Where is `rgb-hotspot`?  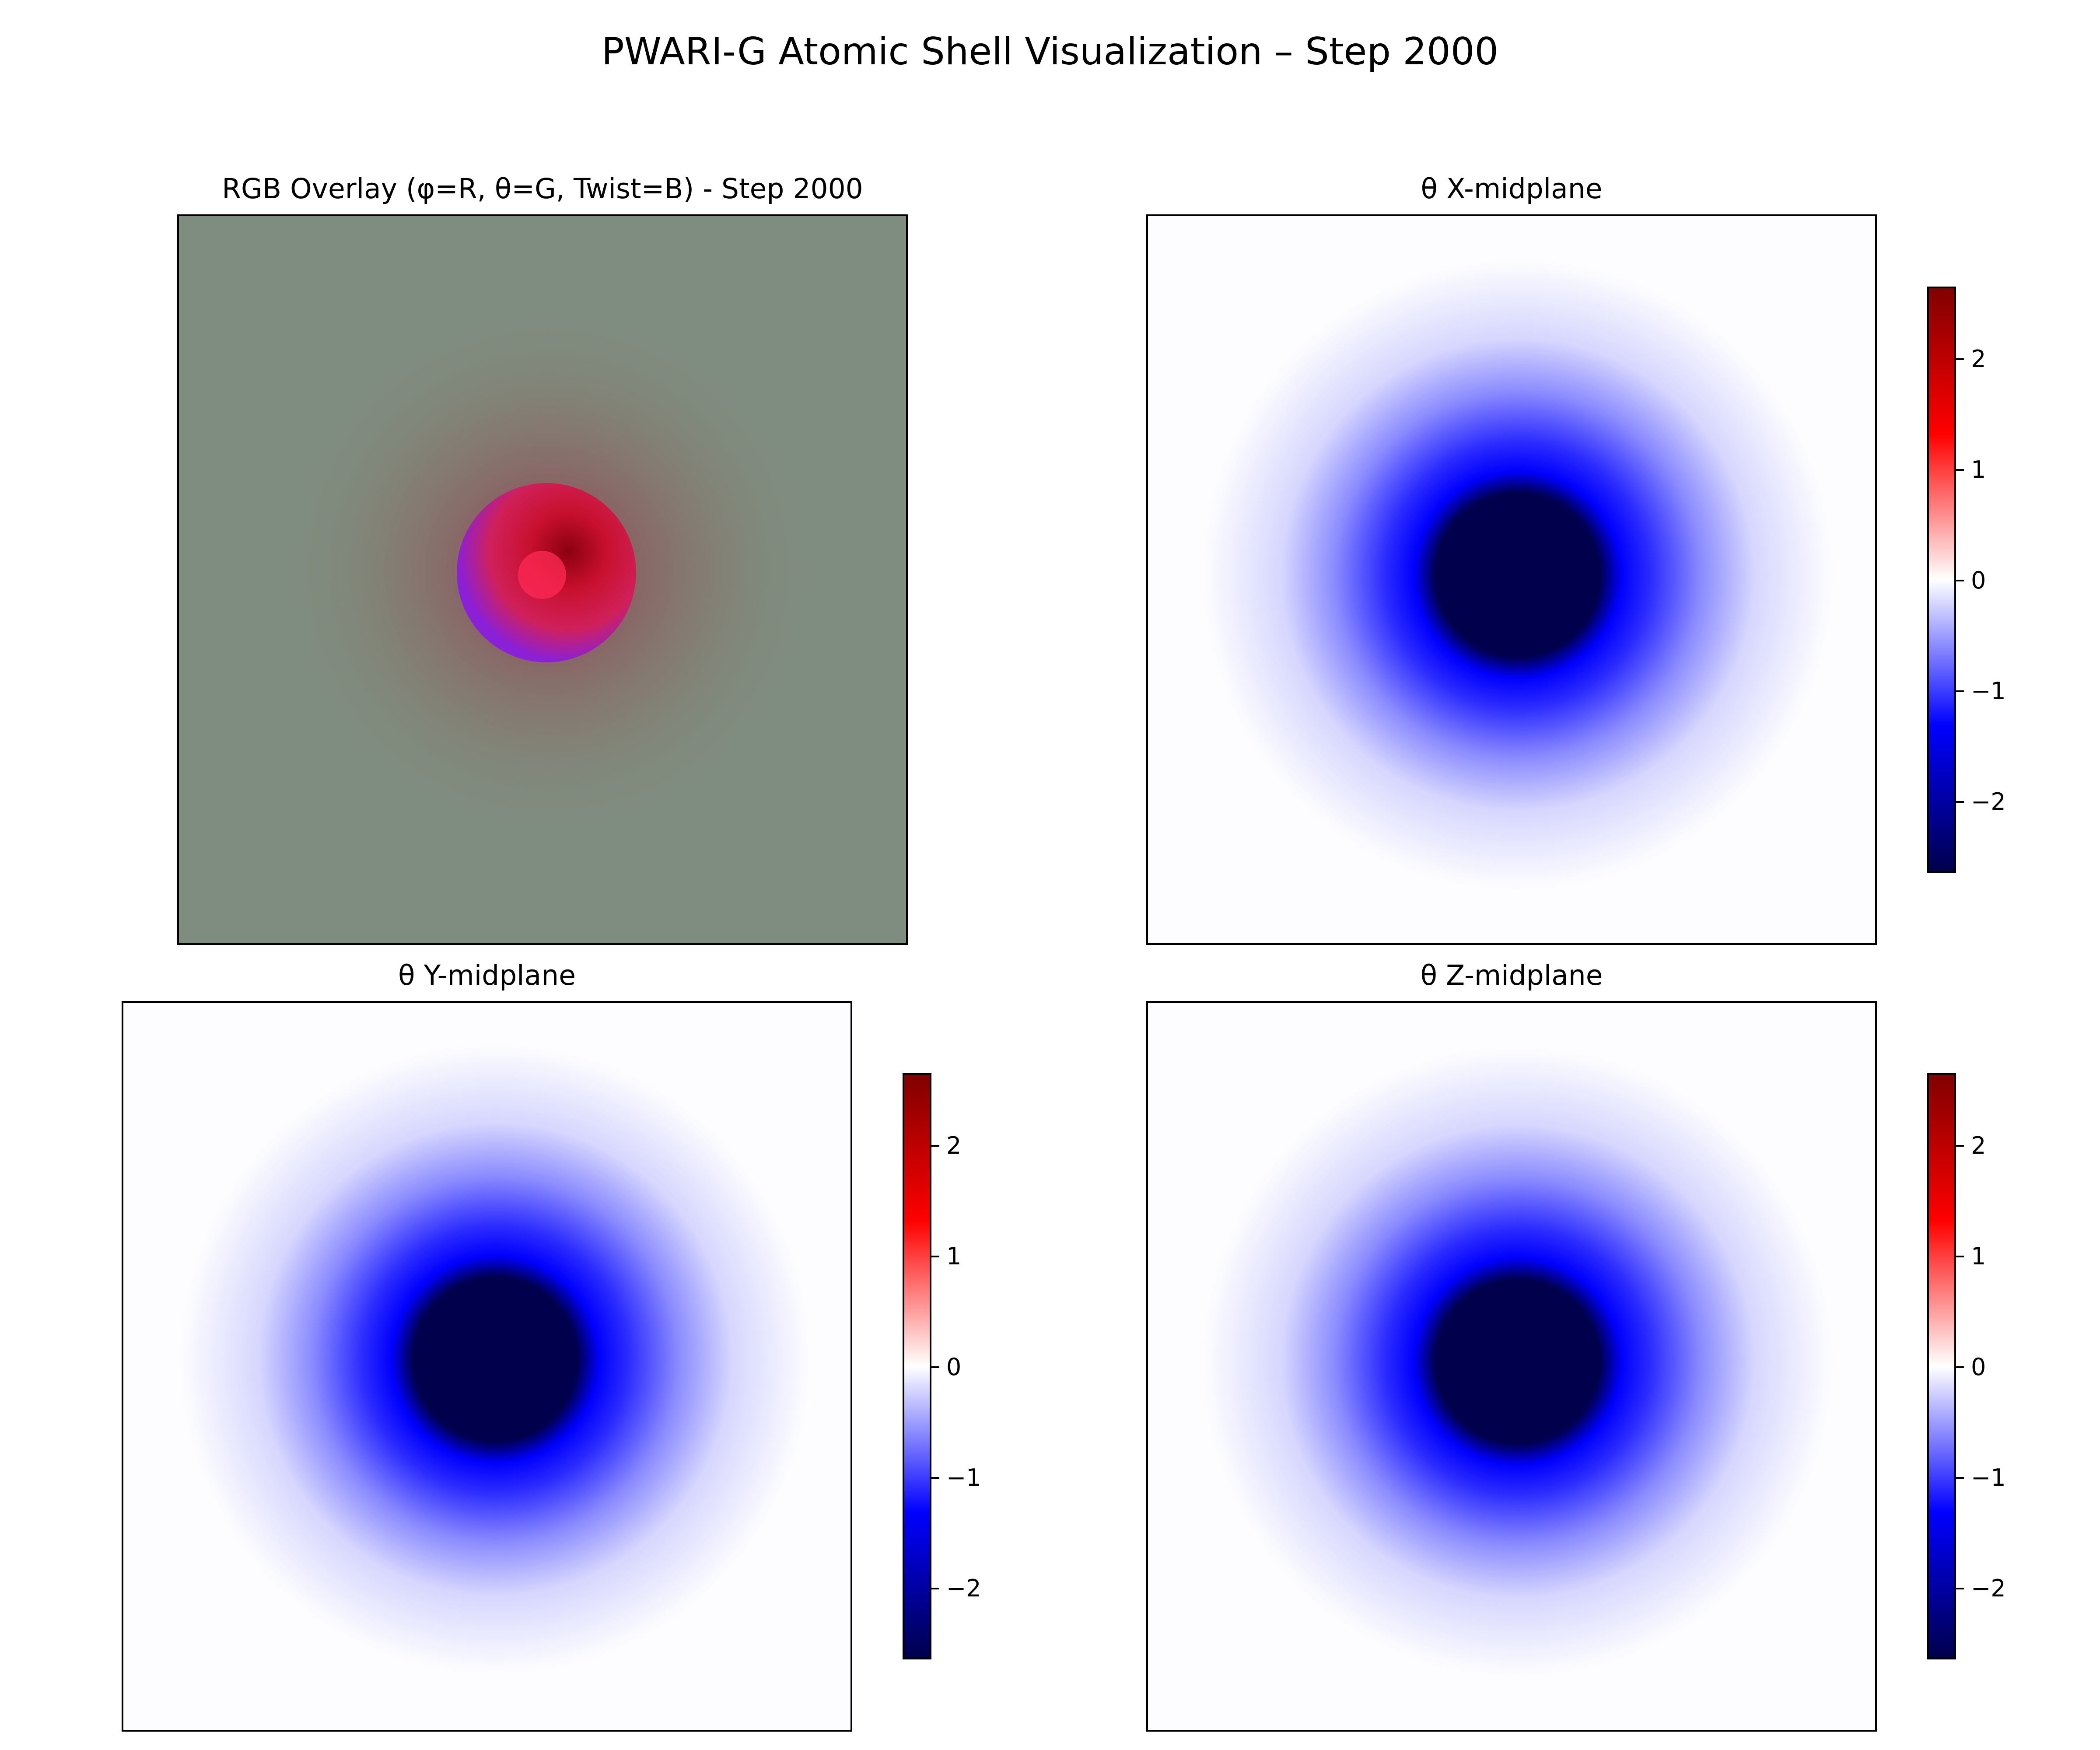
rgb-hotspot is located at coordinates (542, 575).